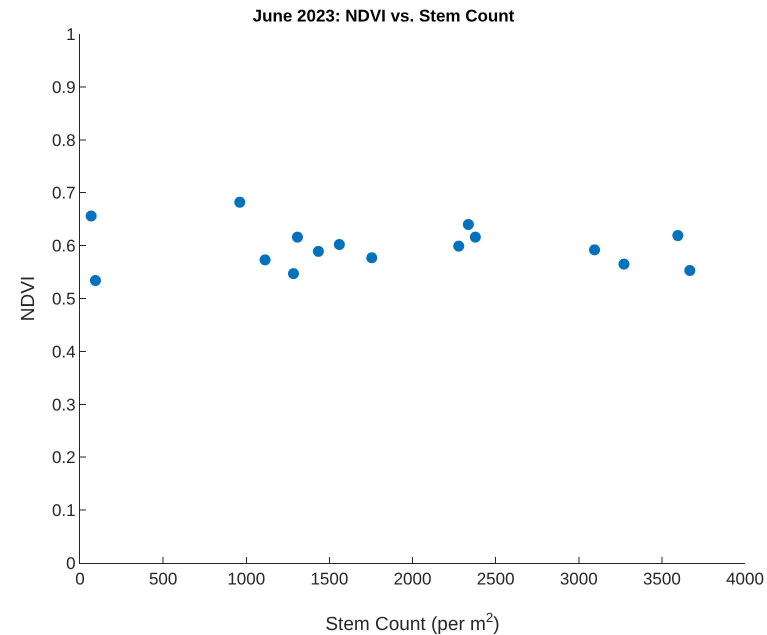  I want to click on x-tick-label: 1000, so click(246, 578).